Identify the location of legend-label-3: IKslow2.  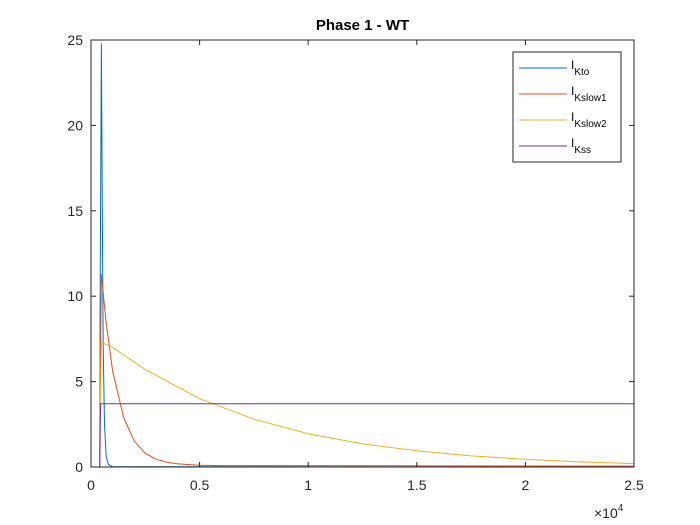
(589, 120).